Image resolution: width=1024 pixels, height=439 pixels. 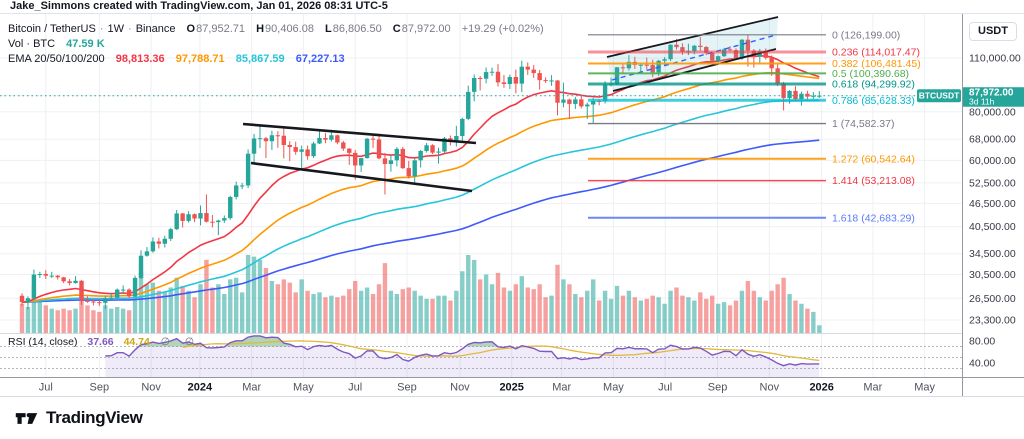 What do you see at coordinates (502, 29) in the screenshot?
I see `change-label: +19.29 (+0.02%)` at bounding box center [502, 29].